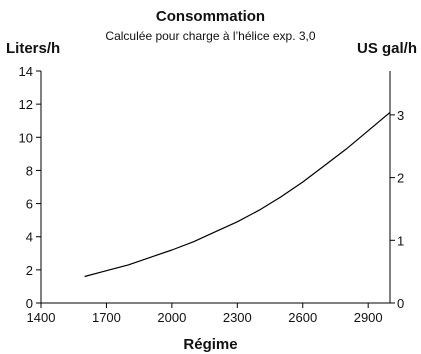 The image size is (421, 354). Describe the element at coordinates (400, 115) in the screenshot. I see `y-right-tick-label: 3` at that location.